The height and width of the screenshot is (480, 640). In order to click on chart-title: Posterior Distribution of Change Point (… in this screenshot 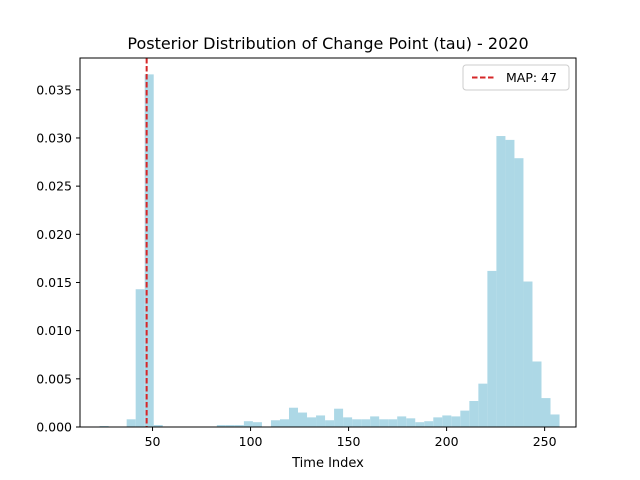, I will do `click(327, 43)`.